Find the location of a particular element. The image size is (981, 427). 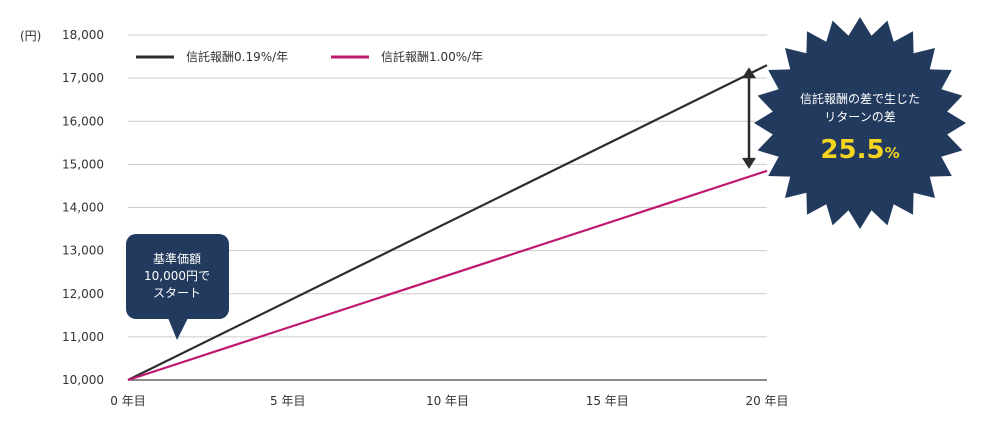

start-callout-line: 10,000円で is located at coordinates (177, 276).